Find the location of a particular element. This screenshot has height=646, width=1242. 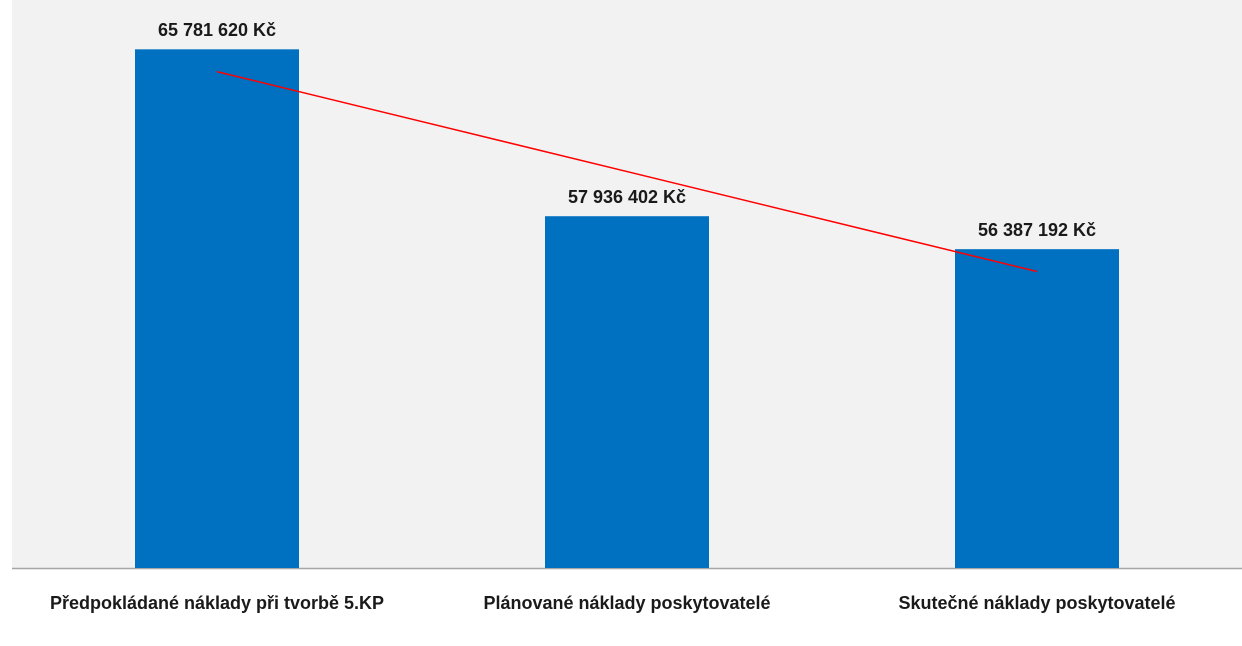

value-label: 56 387 192 Kč is located at coordinates (1037, 230).